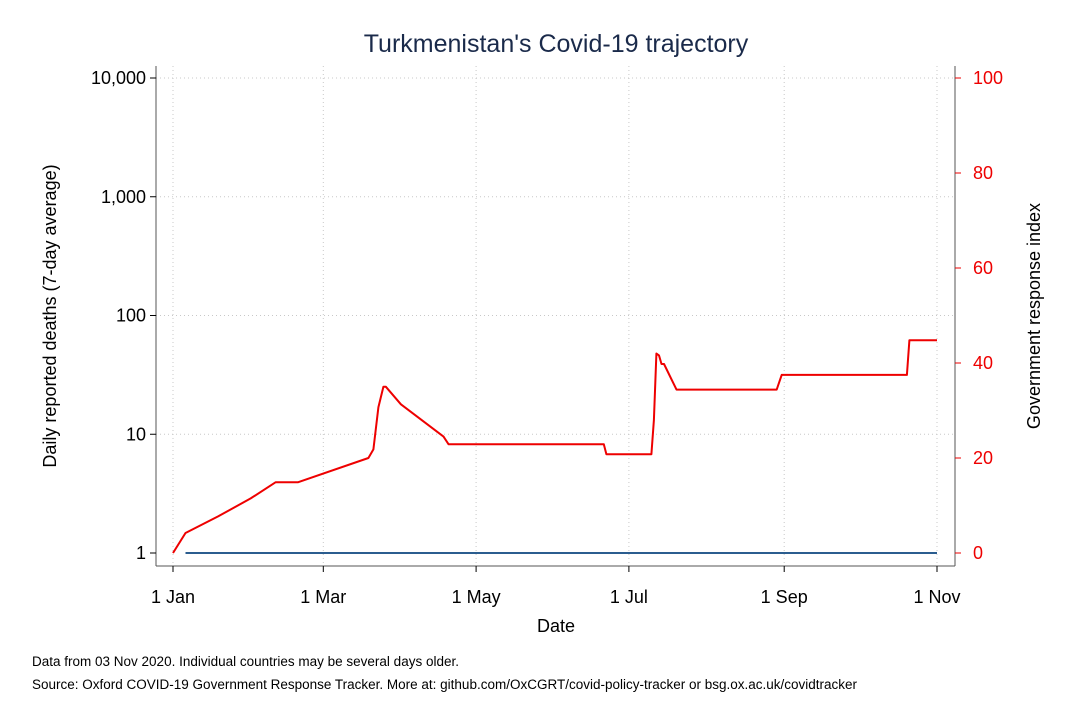 This screenshot has width=1083, height=722. I want to click on right-tick-label: 0, so click(978, 553).